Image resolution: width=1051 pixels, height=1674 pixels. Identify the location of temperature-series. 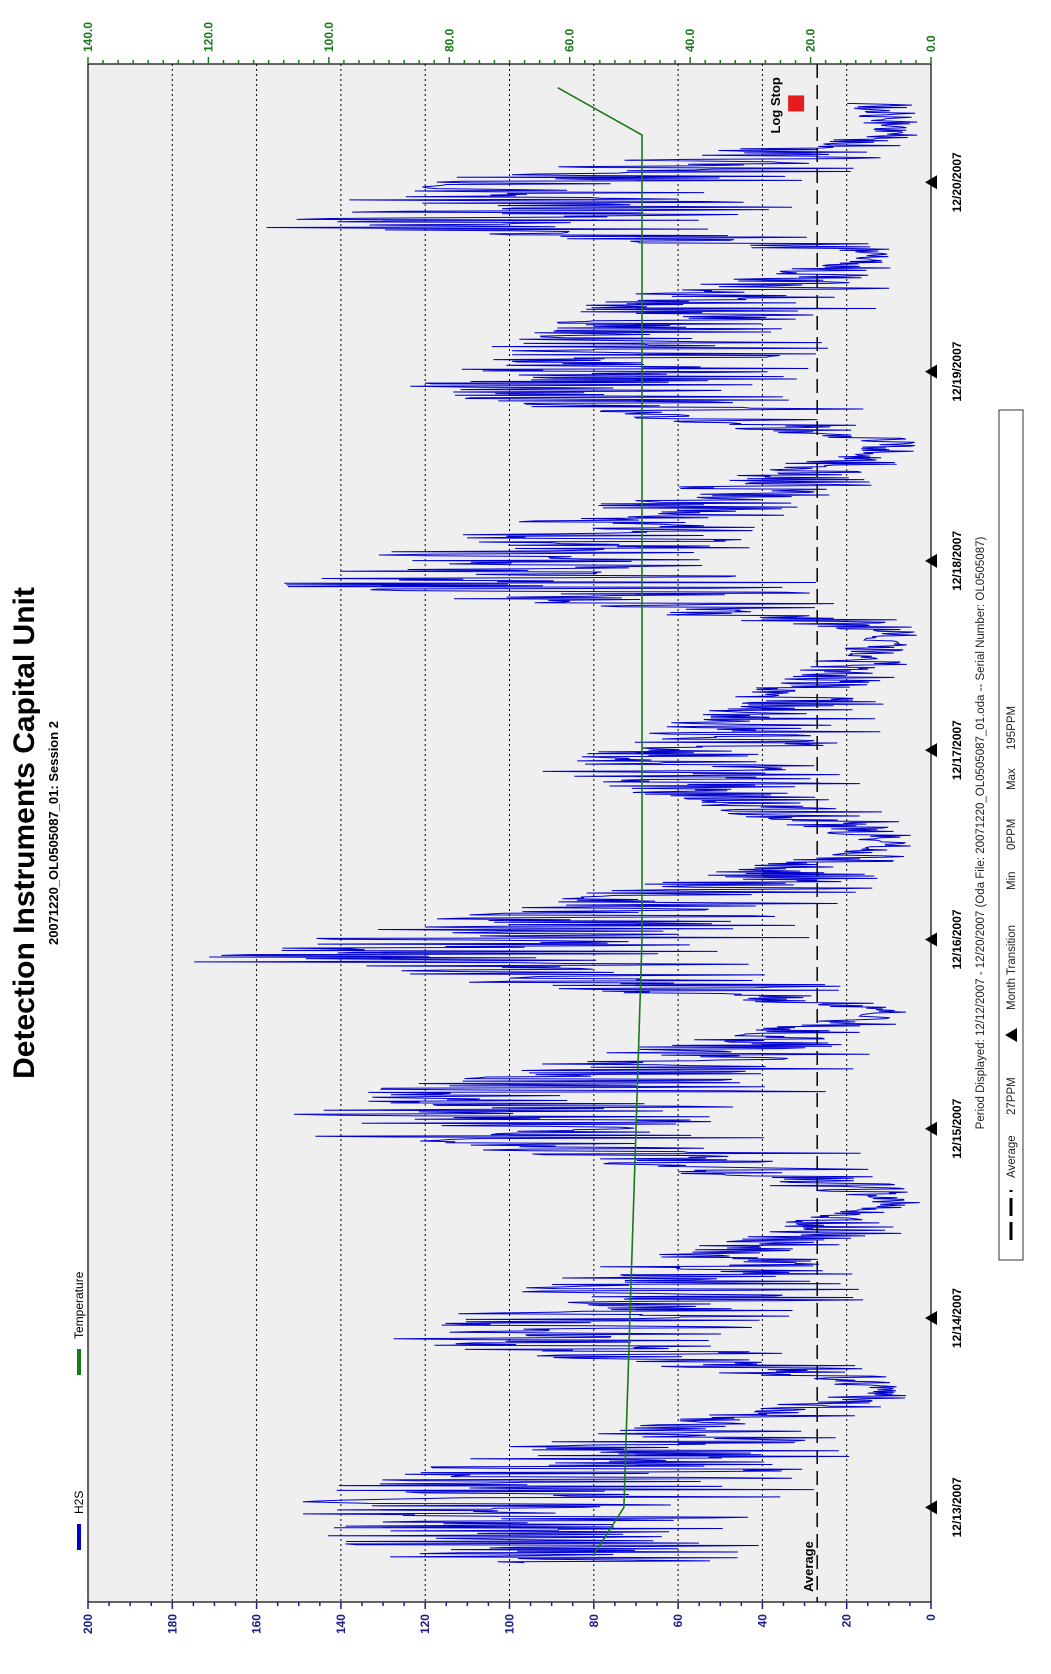
(600, 821).